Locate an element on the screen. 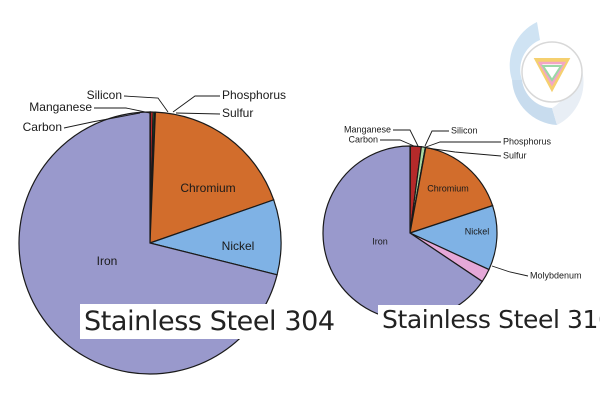 This screenshot has height=400, width=600. chart-title-316: Stainless Steel 316 is located at coordinates (489, 319).